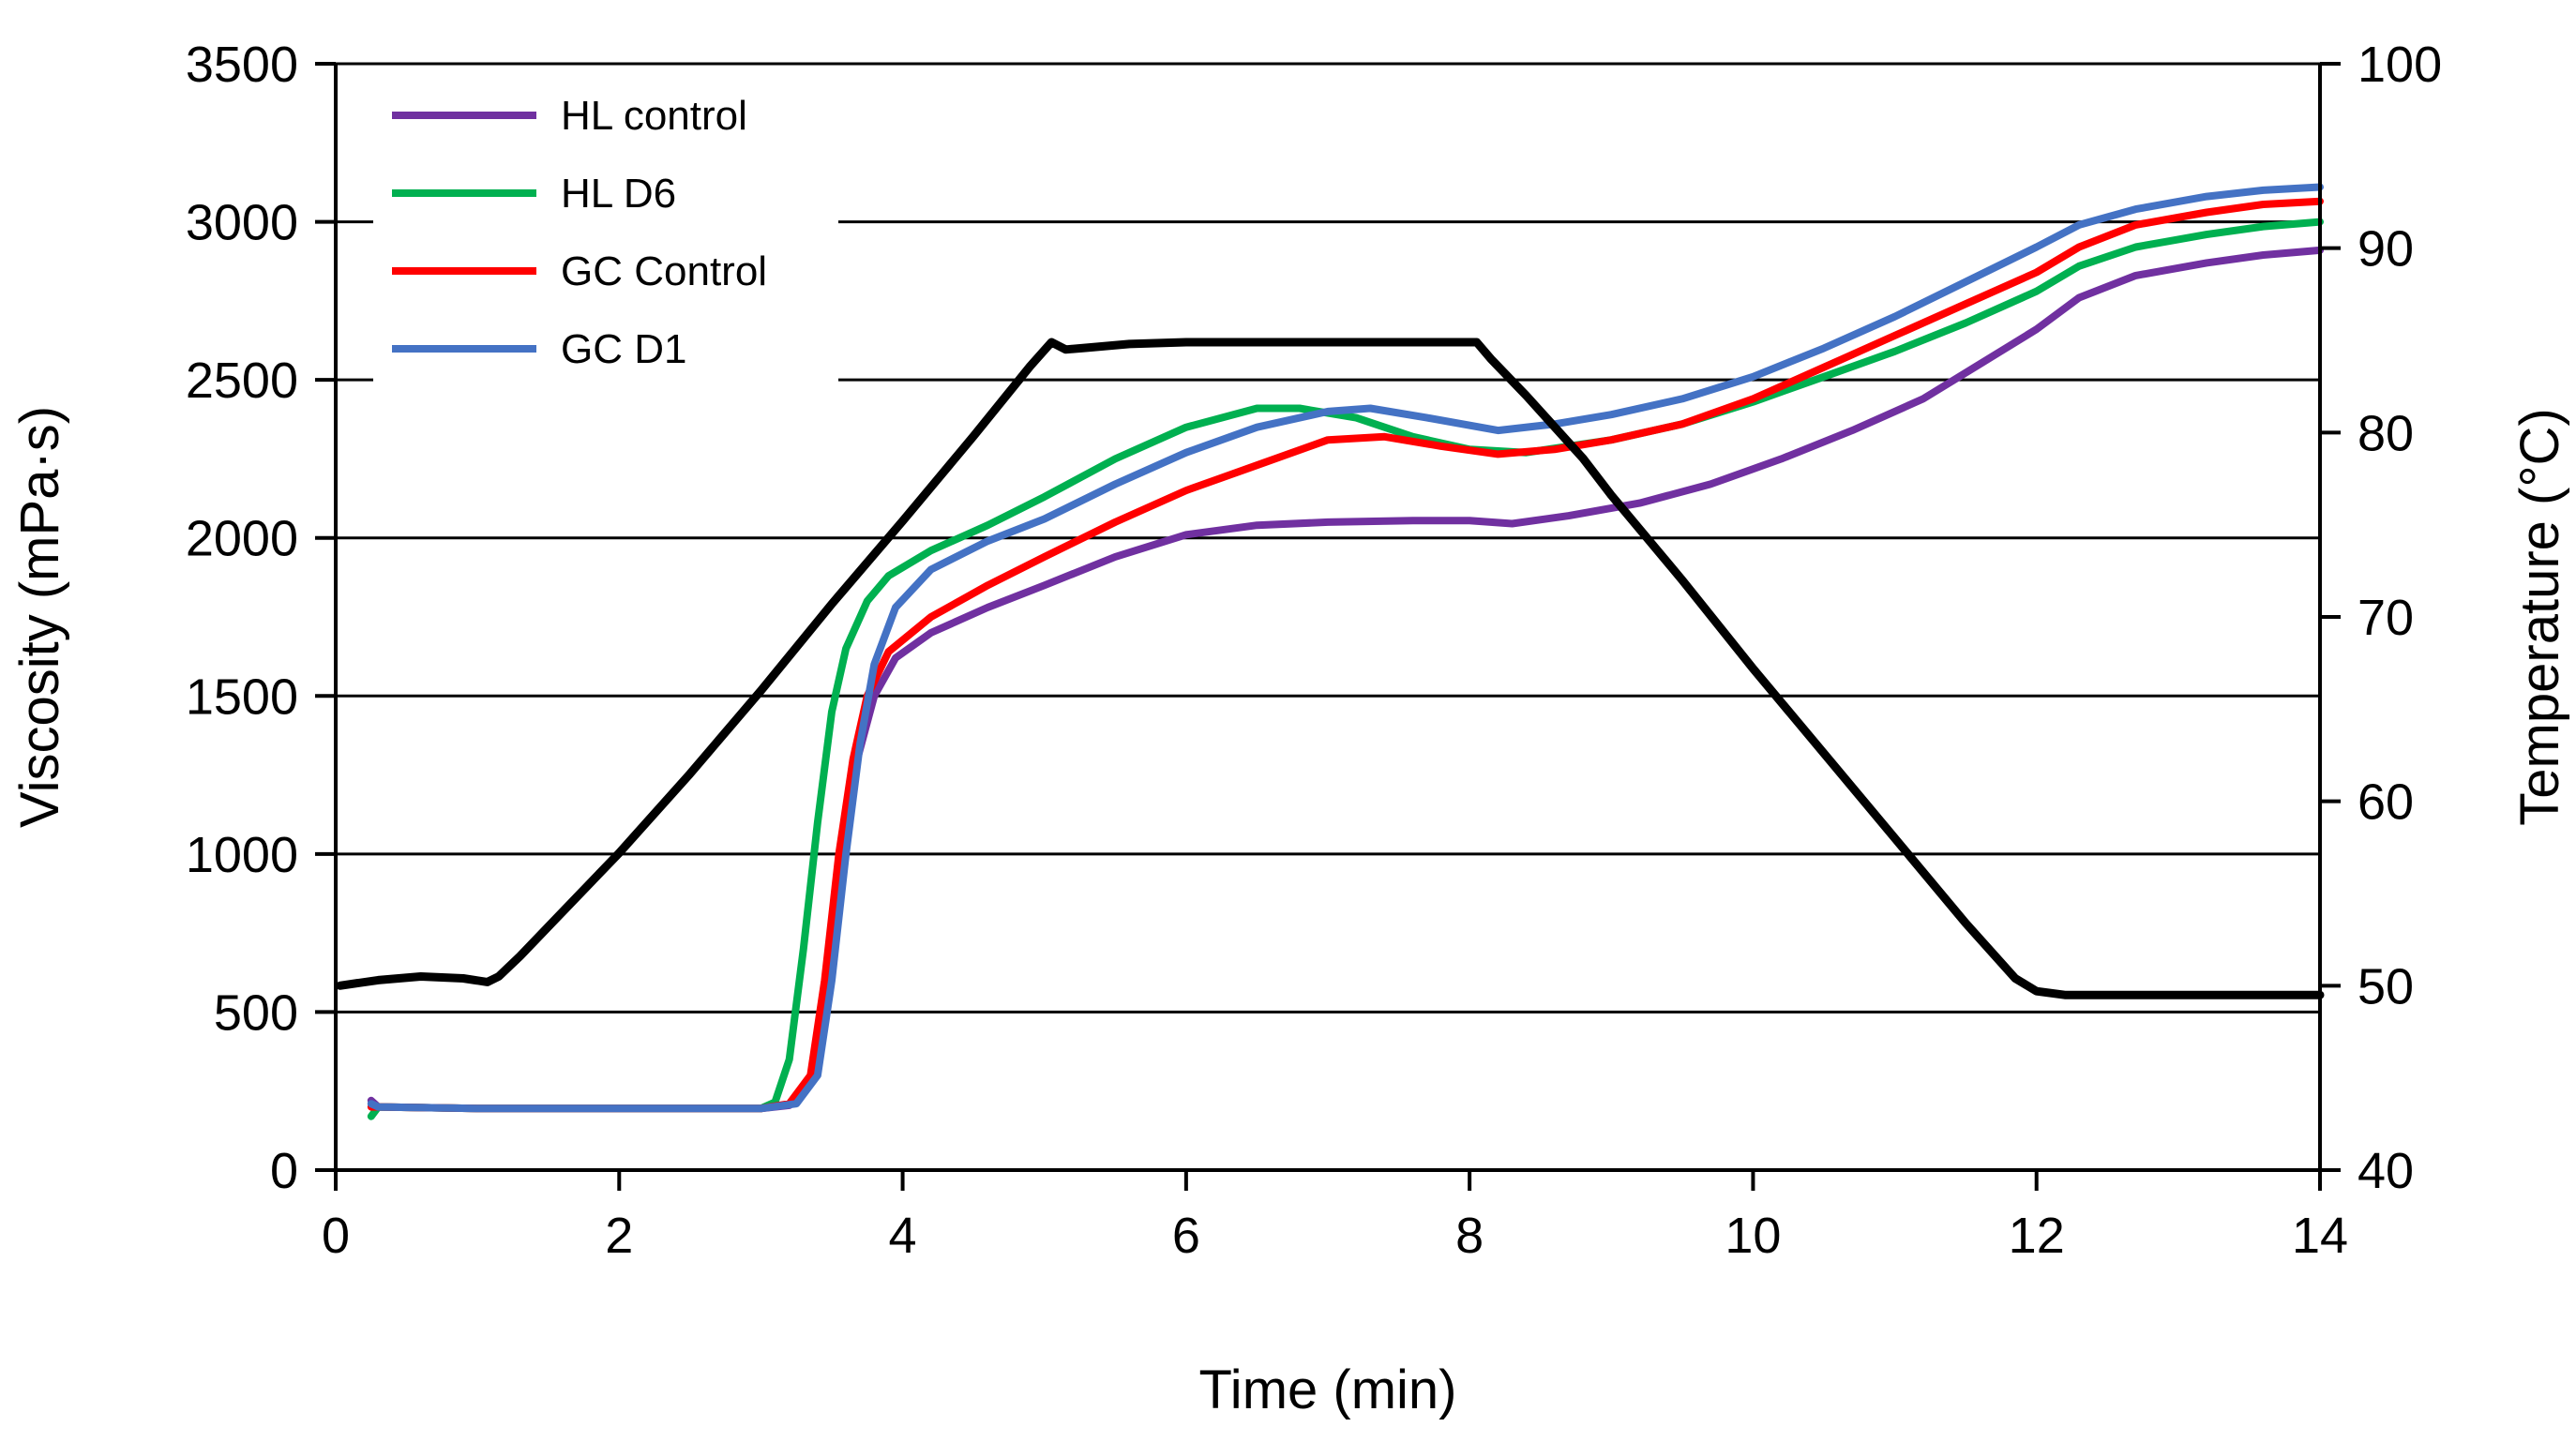 This screenshot has width=2576, height=1442. I want to click on x-tick-label: 14, so click(2320, 1236).